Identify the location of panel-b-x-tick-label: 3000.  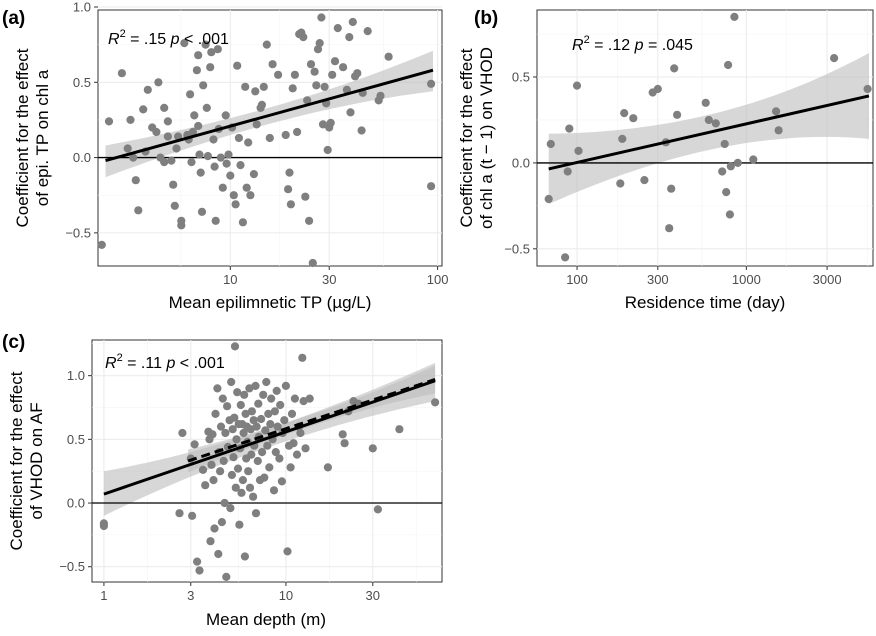
(827, 279).